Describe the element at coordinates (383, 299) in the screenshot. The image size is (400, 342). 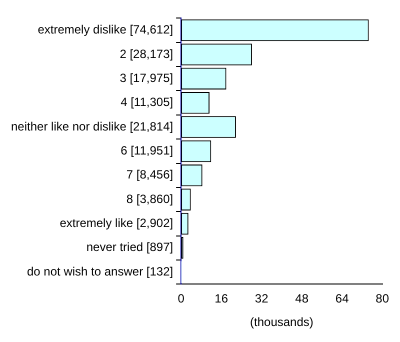
I see `x-tick-label: 80` at that location.